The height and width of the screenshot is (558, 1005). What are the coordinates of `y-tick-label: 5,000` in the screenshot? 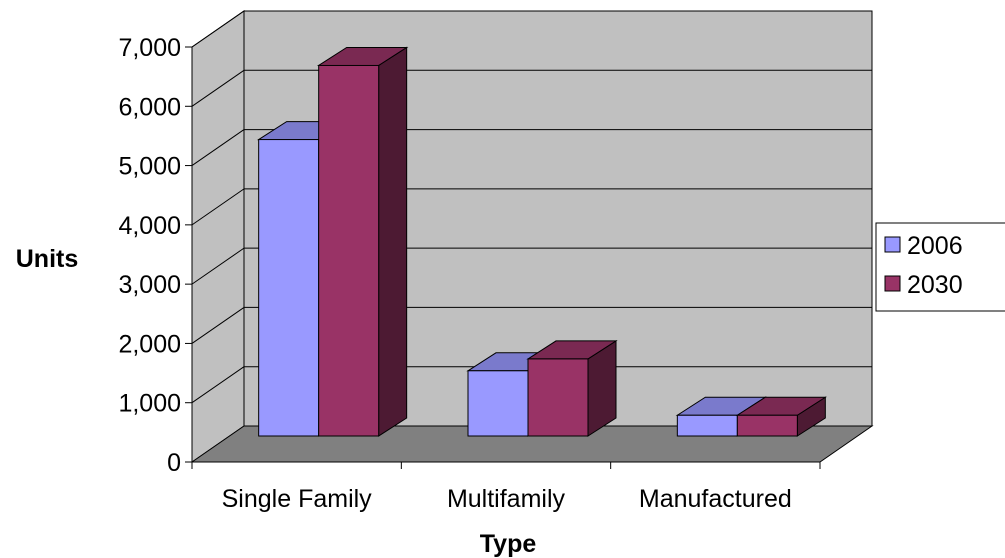 It's located at (149, 167).